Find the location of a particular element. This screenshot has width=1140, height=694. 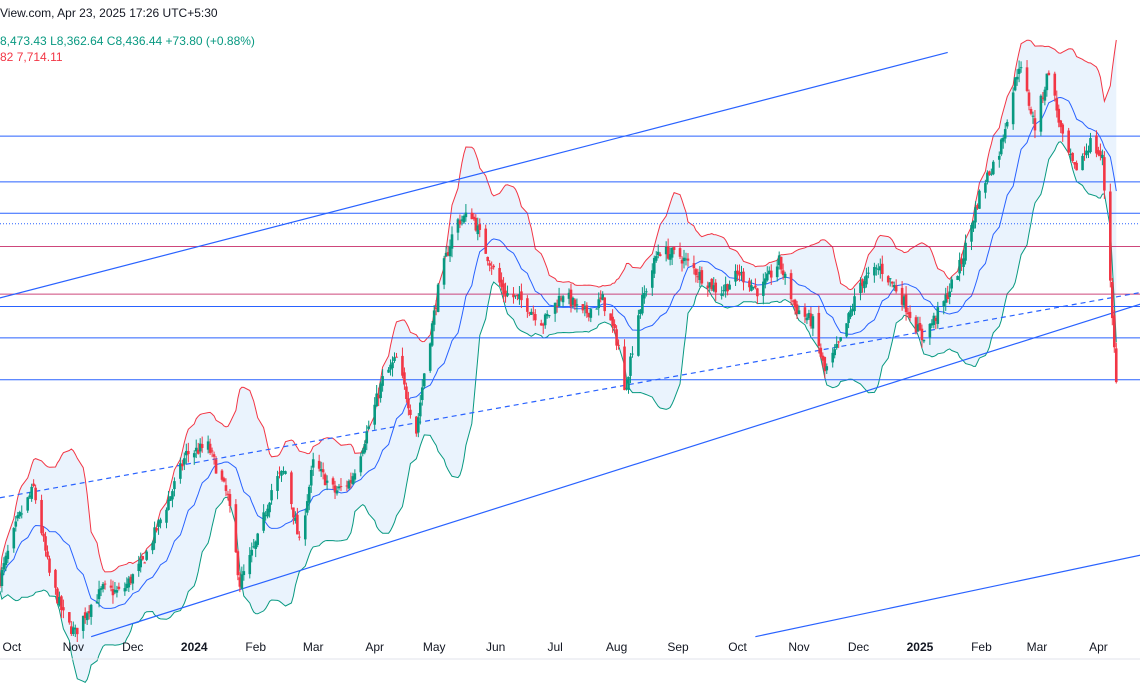

x-tick-label: Apr is located at coordinates (1098, 647).